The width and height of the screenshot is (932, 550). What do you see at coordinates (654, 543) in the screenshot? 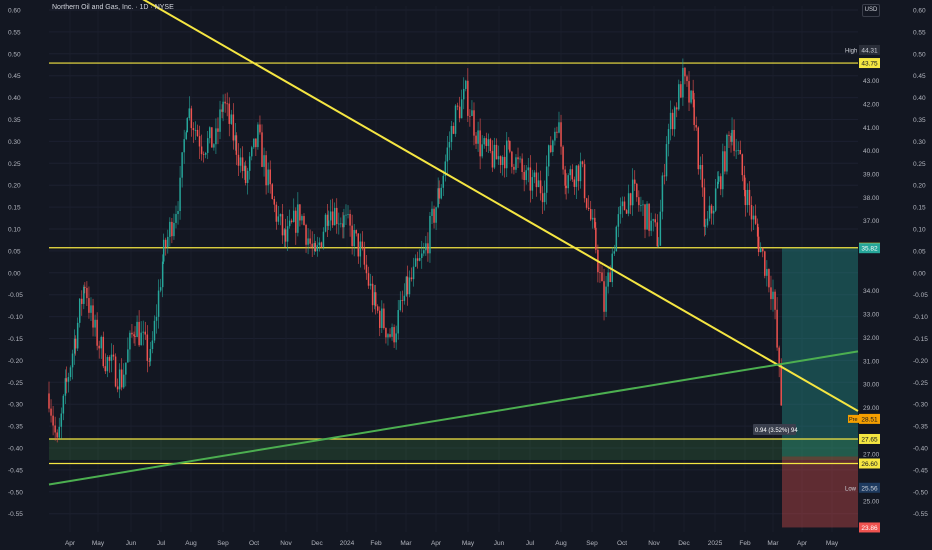
I see `x-axis-tick: Nov` at bounding box center [654, 543].